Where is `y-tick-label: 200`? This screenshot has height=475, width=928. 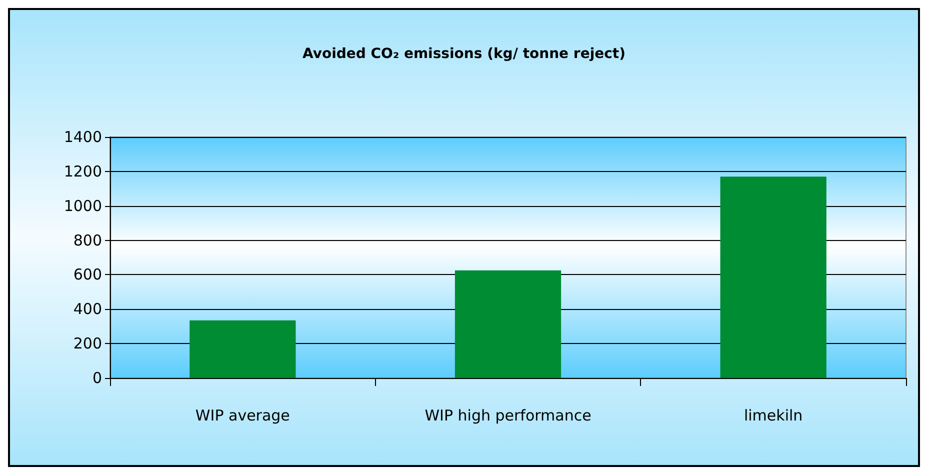
y-tick-label: 200 is located at coordinates (87, 343).